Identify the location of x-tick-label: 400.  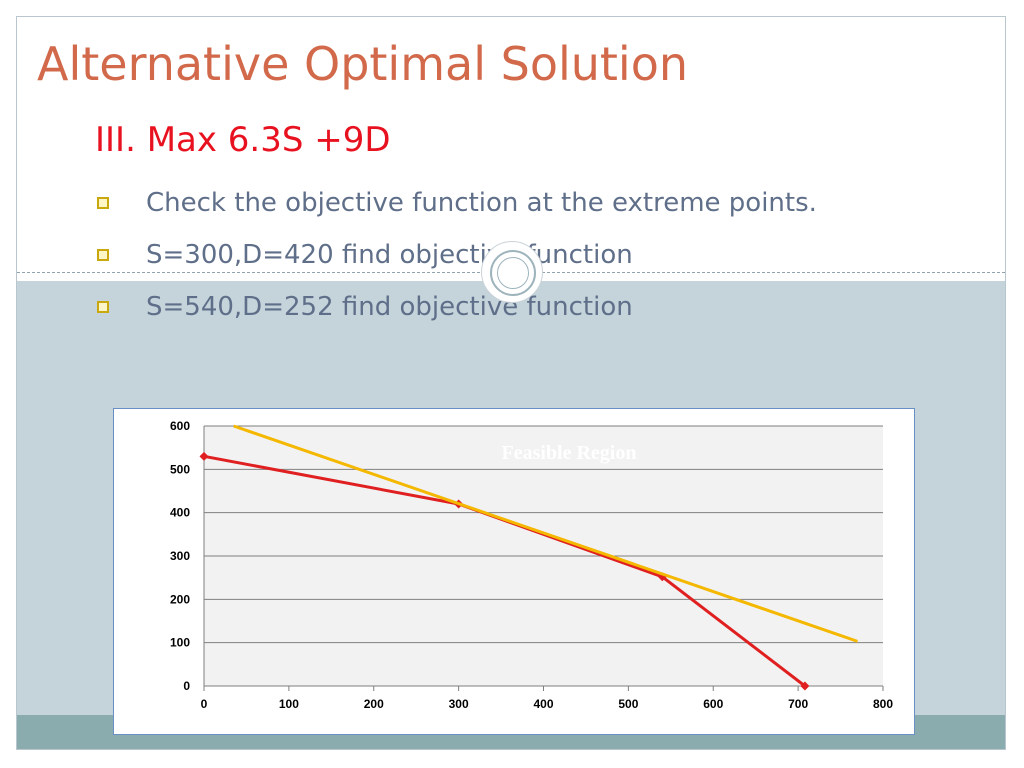
(543, 704).